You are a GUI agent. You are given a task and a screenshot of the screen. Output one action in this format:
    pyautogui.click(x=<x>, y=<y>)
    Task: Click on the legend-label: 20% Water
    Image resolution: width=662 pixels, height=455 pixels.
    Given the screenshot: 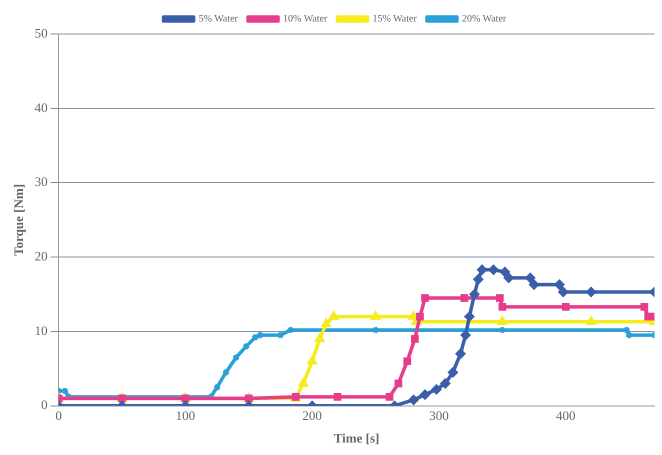 What is the action you would take?
    pyautogui.click(x=484, y=19)
    